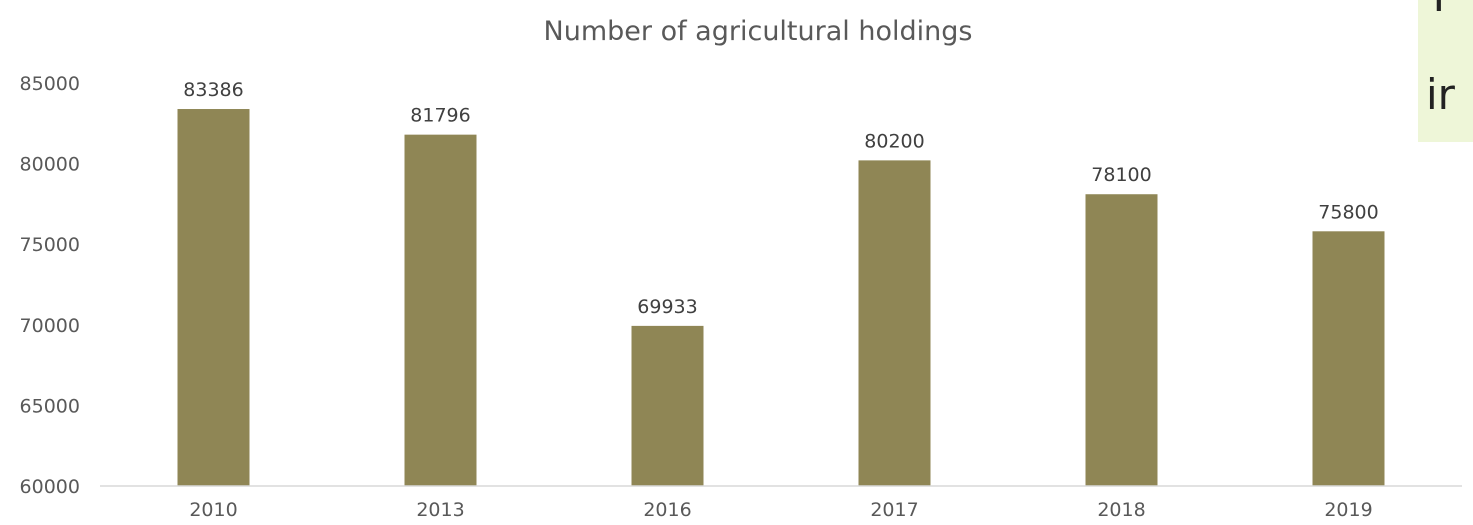  Describe the element at coordinates (1348, 212) in the screenshot. I see `data-label-2019: 75800` at that location.